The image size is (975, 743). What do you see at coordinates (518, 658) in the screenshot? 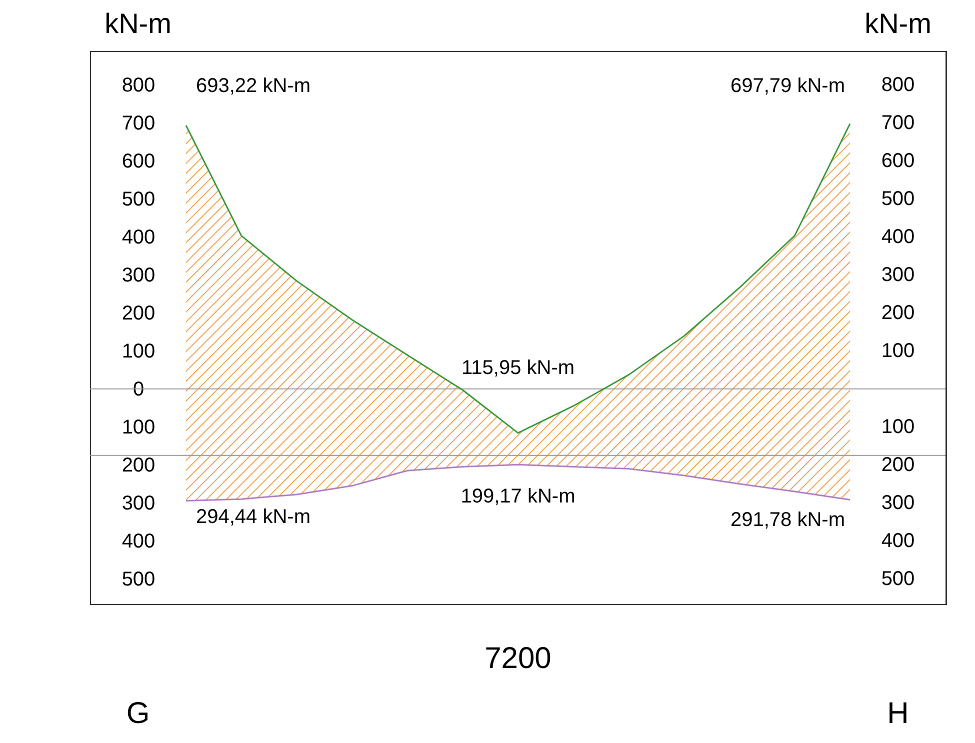
I see `text: 7200` at bounding box center [518, 658].